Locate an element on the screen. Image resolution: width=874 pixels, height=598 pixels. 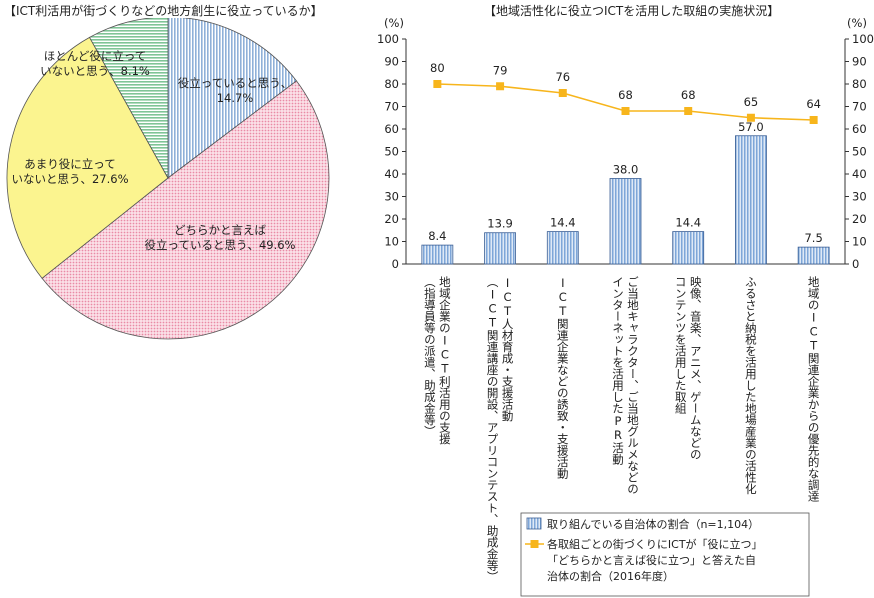
bar-label-0: 8.4 is located at coordinates (437, 236).